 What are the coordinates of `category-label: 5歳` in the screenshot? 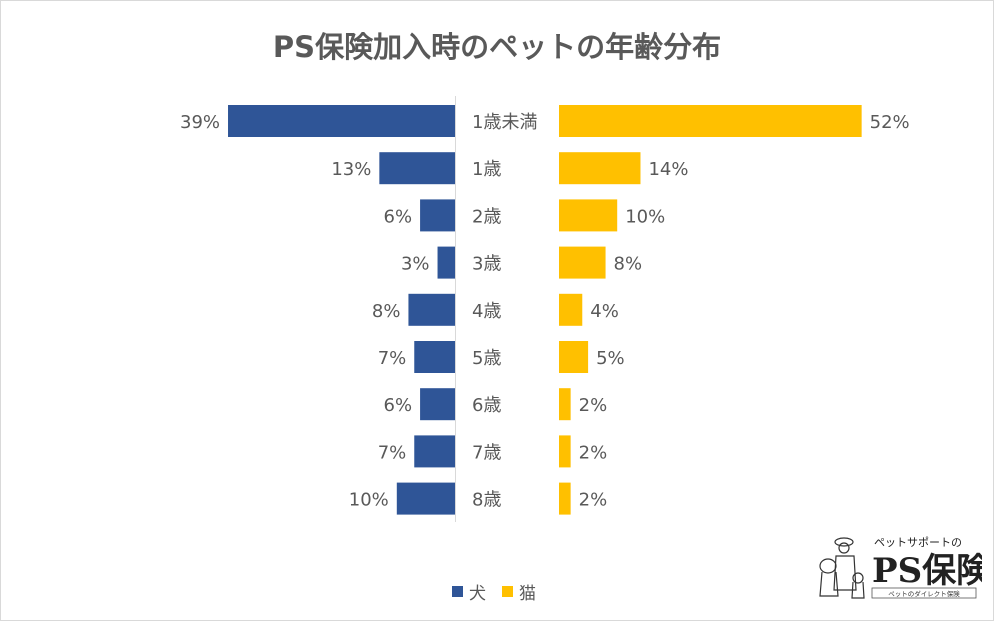 It's located at (486, 358).